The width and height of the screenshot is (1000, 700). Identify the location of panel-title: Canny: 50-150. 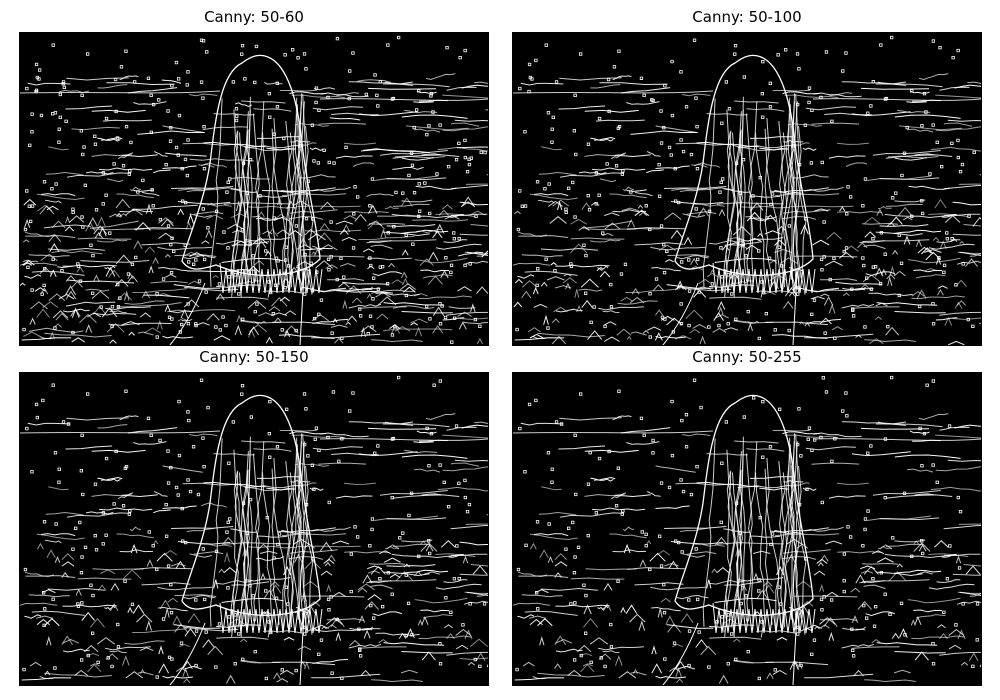
(254, 357).